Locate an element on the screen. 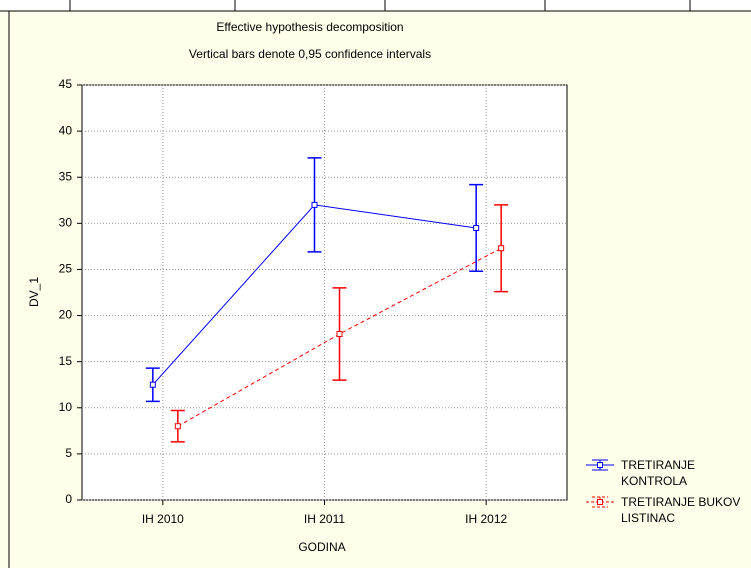 This screenshot has height=568, width=751. y-tick-label: 0 is located at coordinates (68, 499).